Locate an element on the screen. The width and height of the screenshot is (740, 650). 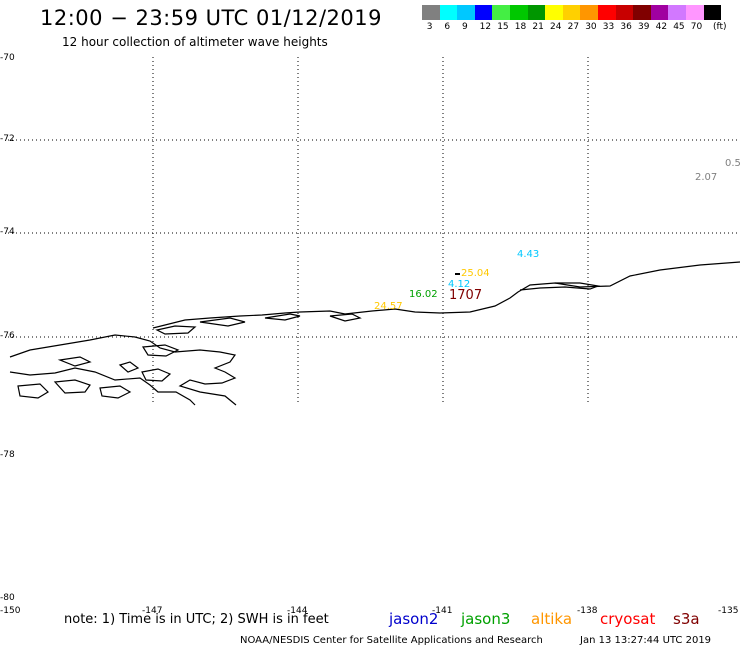
wave-height-label: 25.04 is located at coordinates (475, 273).